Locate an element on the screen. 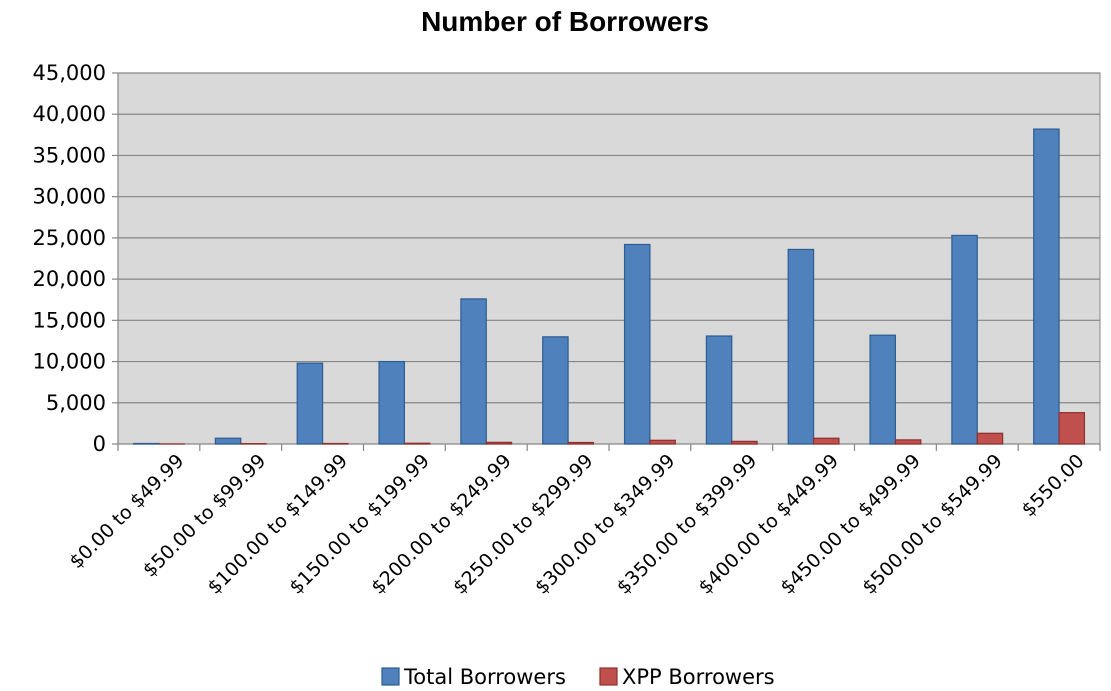 The width and height of the screenshot is (1111, 691). y-tick-label: 5,000 is located at coordinates (76, 403).